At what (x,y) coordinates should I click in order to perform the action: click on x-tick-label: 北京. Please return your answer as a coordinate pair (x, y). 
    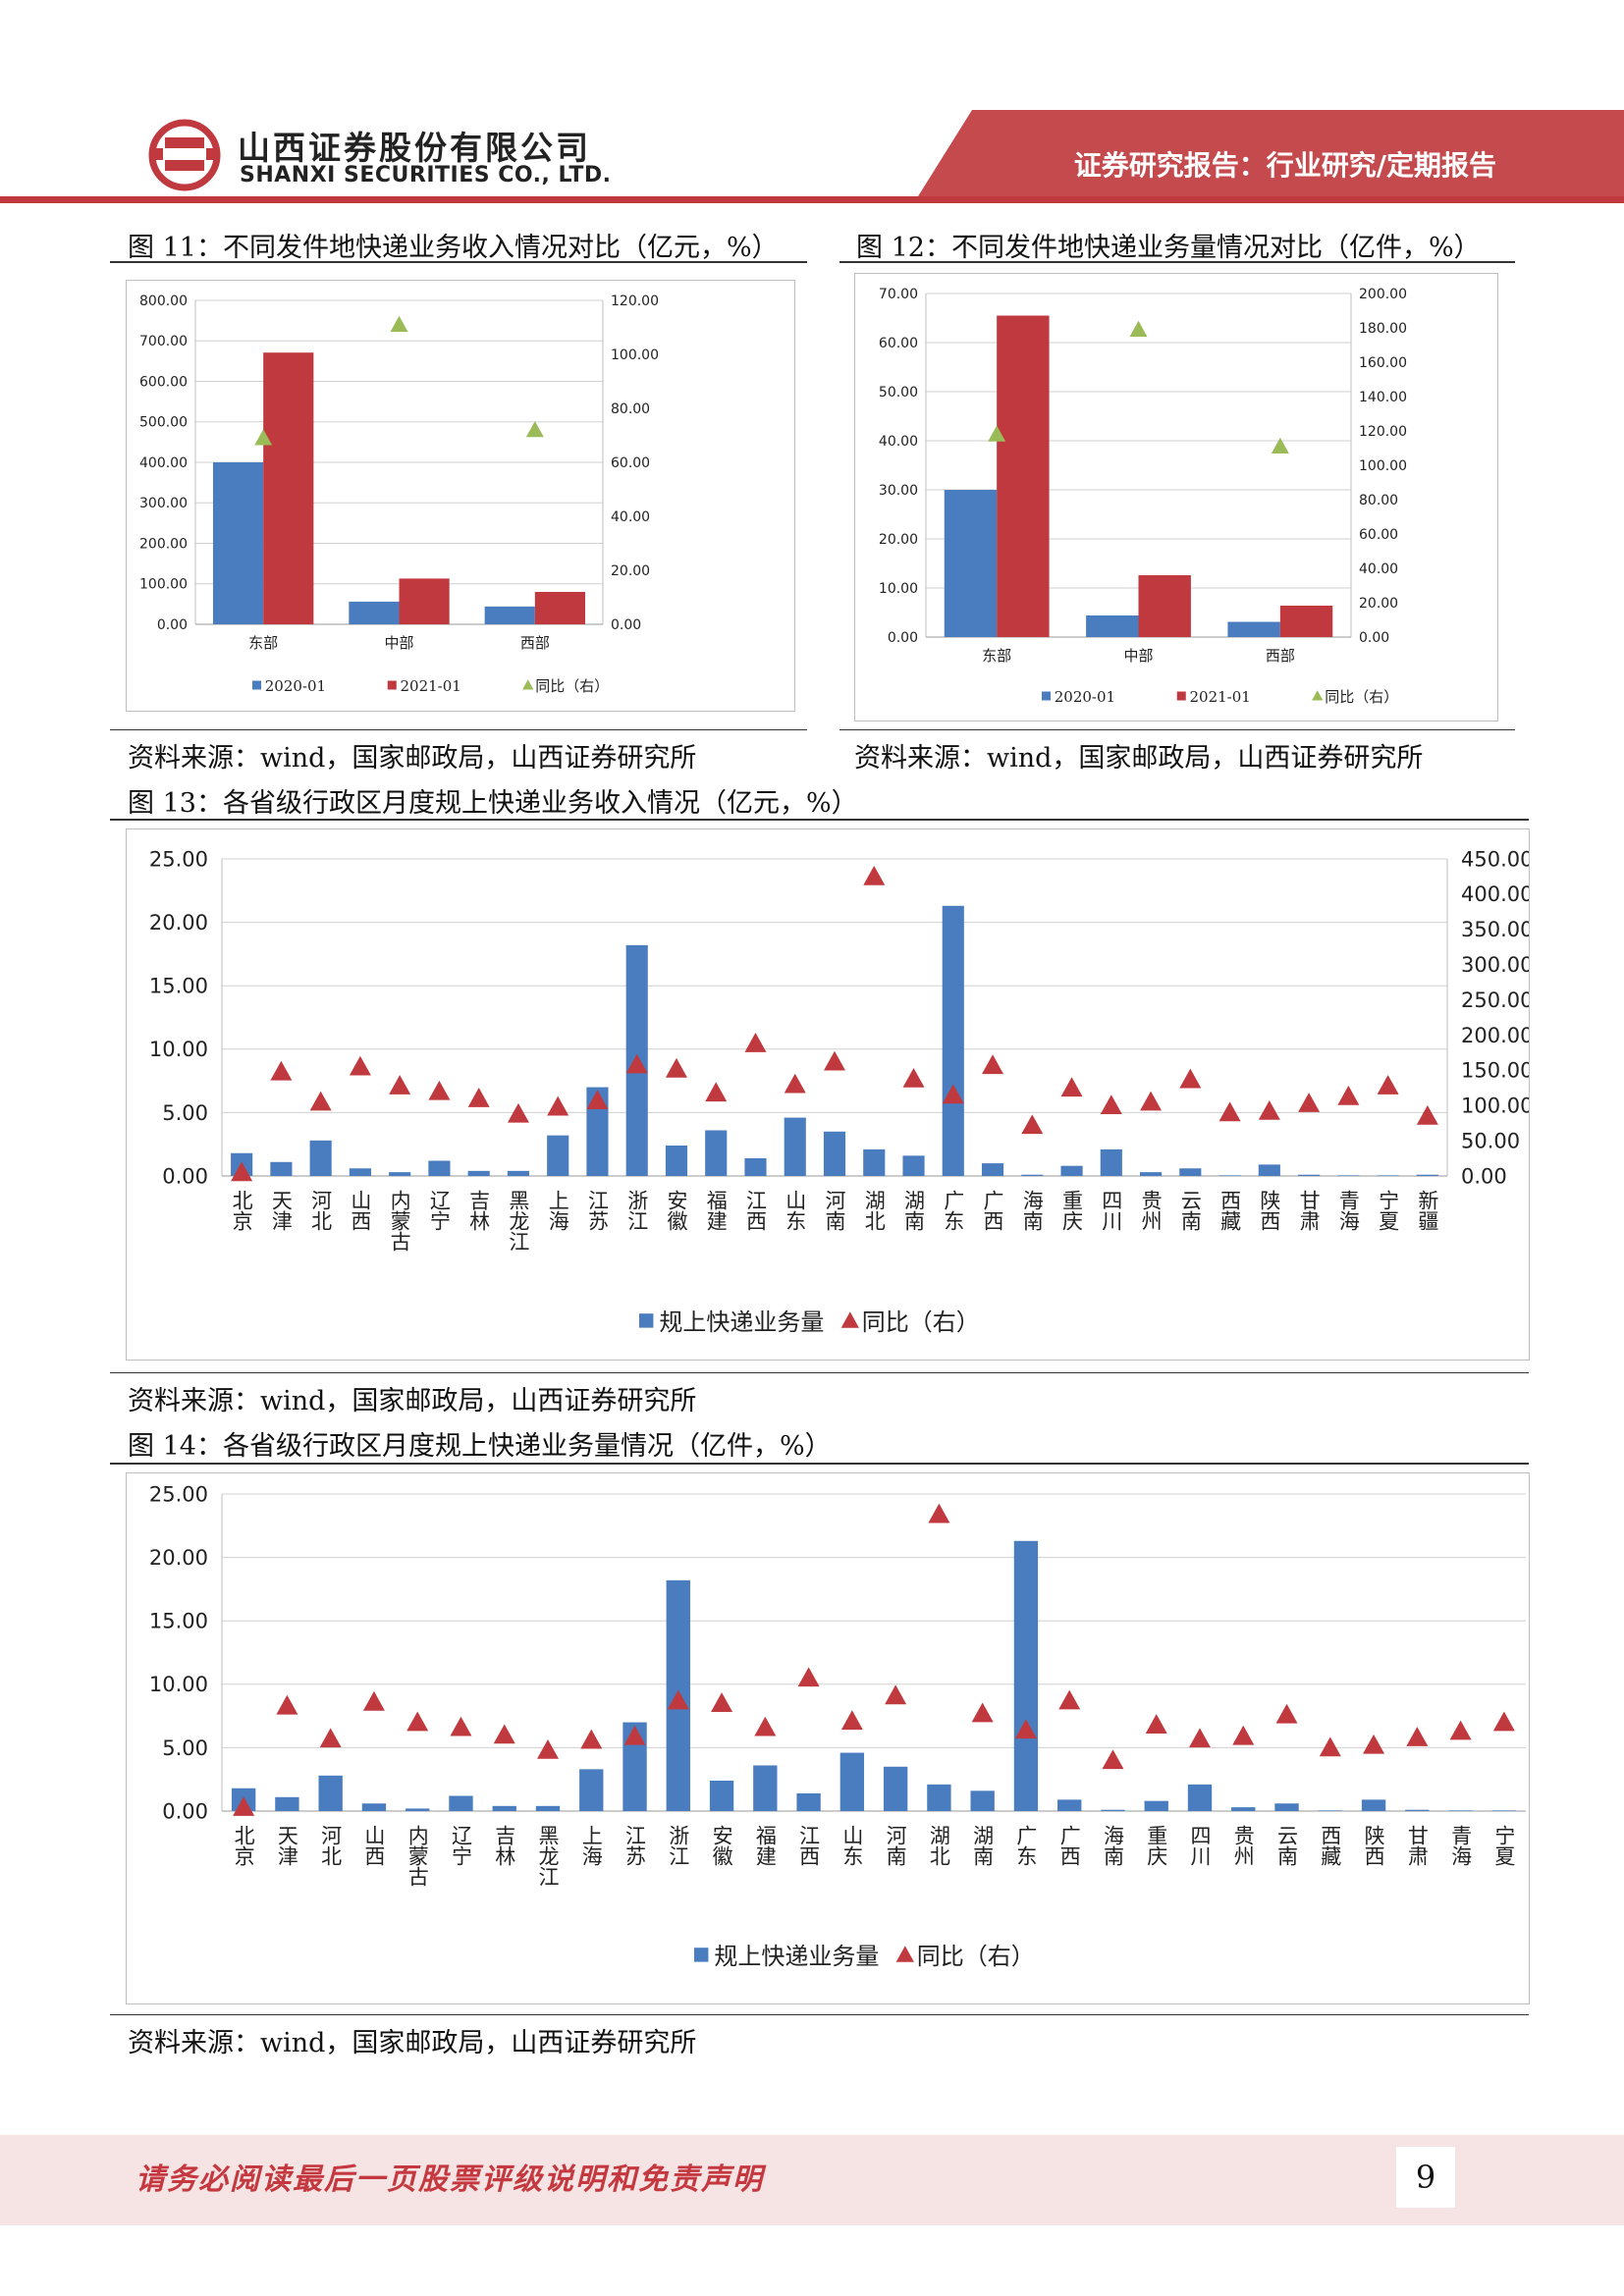
    Looking at the image, I should click on (243, 1846).